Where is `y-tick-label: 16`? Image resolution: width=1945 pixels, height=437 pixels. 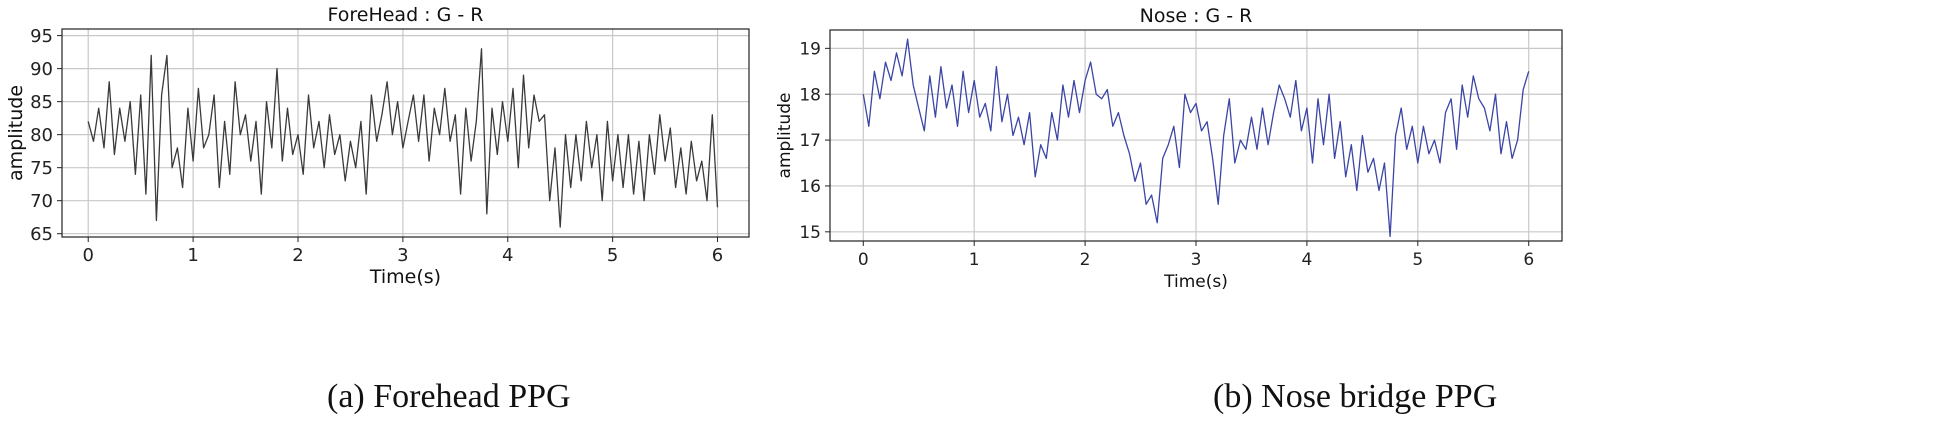 y-tick-label: 16 is located at coordinates (810, 187).